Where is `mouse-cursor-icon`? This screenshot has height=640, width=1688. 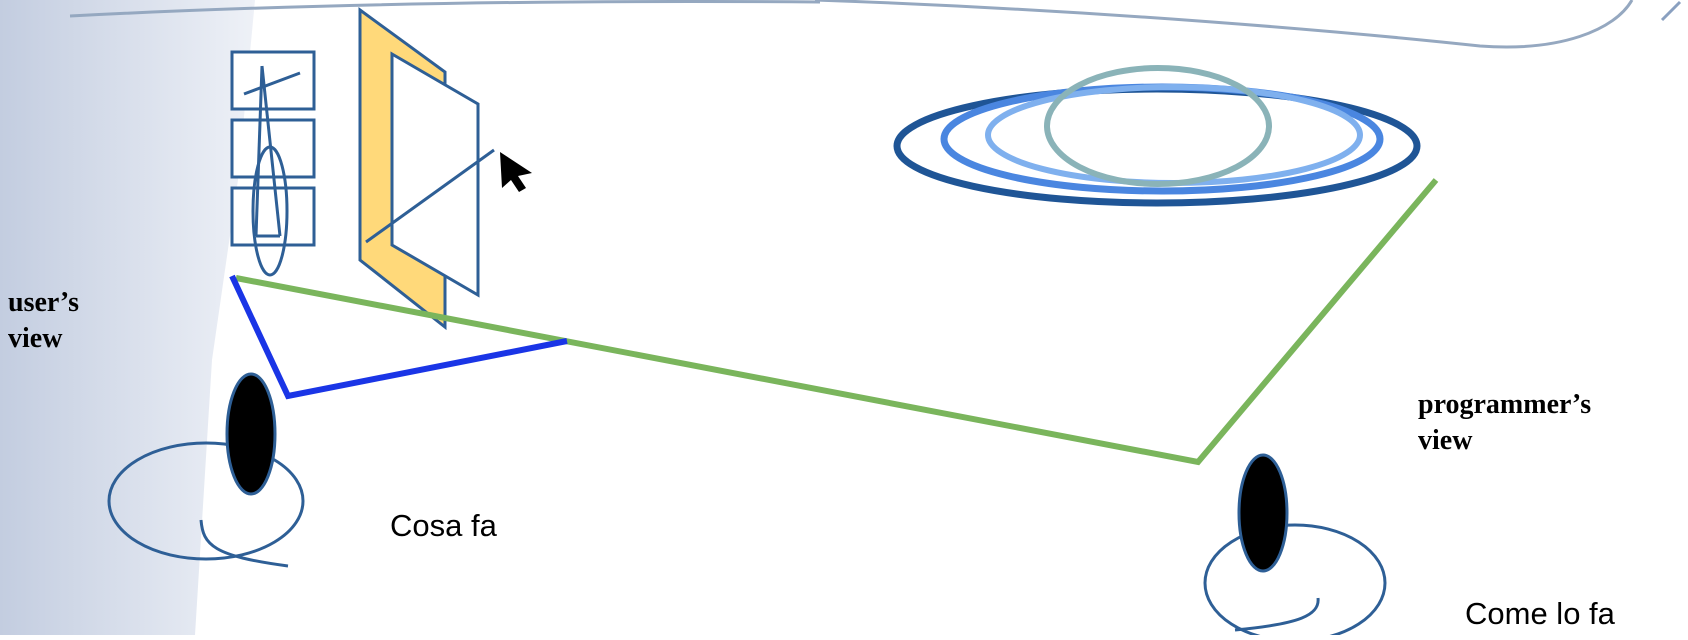 mouse-cursor-icon is located at coordinates (516, 172).